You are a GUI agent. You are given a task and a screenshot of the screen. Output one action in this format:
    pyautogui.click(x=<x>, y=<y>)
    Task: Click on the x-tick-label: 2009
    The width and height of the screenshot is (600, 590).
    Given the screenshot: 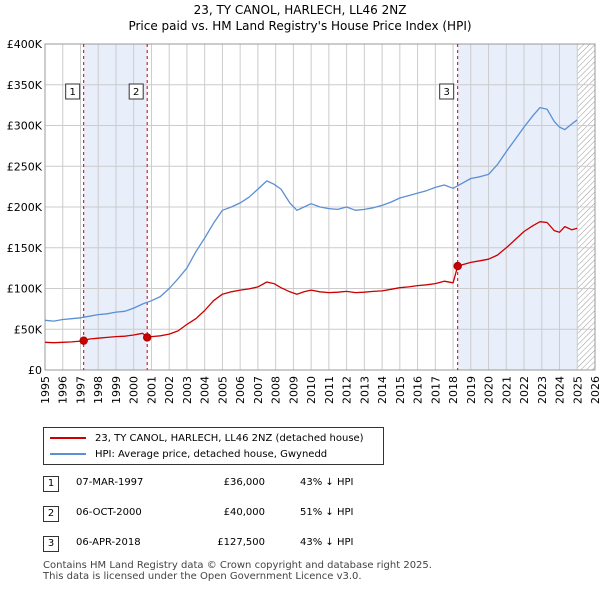 What is the action you would take?
    pyautogui.click(x=293, y=390)
    